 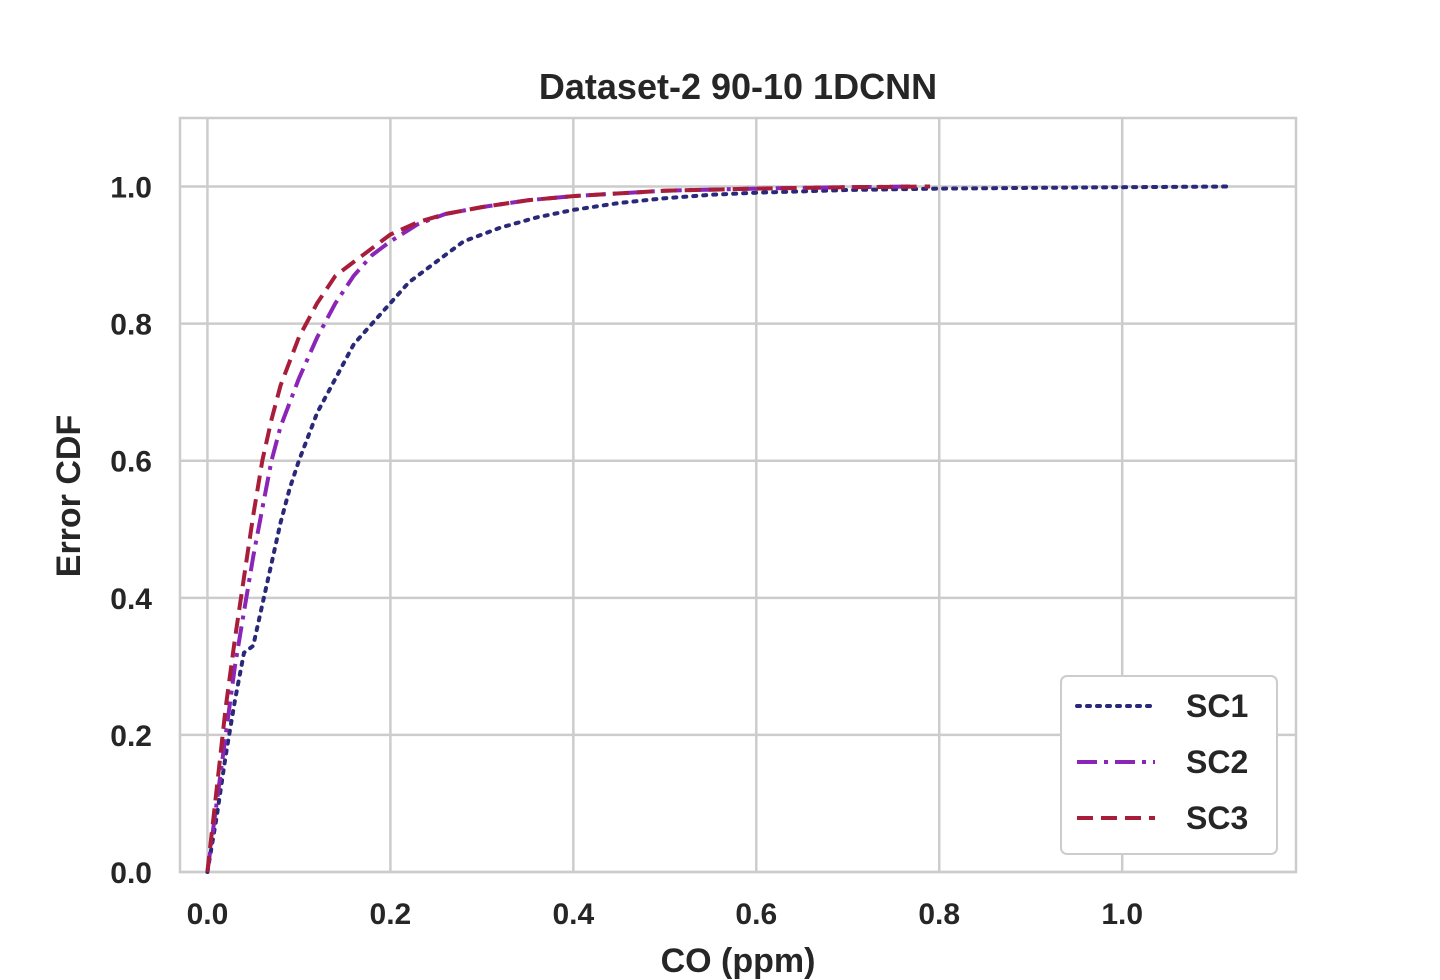 I want to click on chart-title: Dataset-2 90-10 1DCNN, so click(x=738, y=86).